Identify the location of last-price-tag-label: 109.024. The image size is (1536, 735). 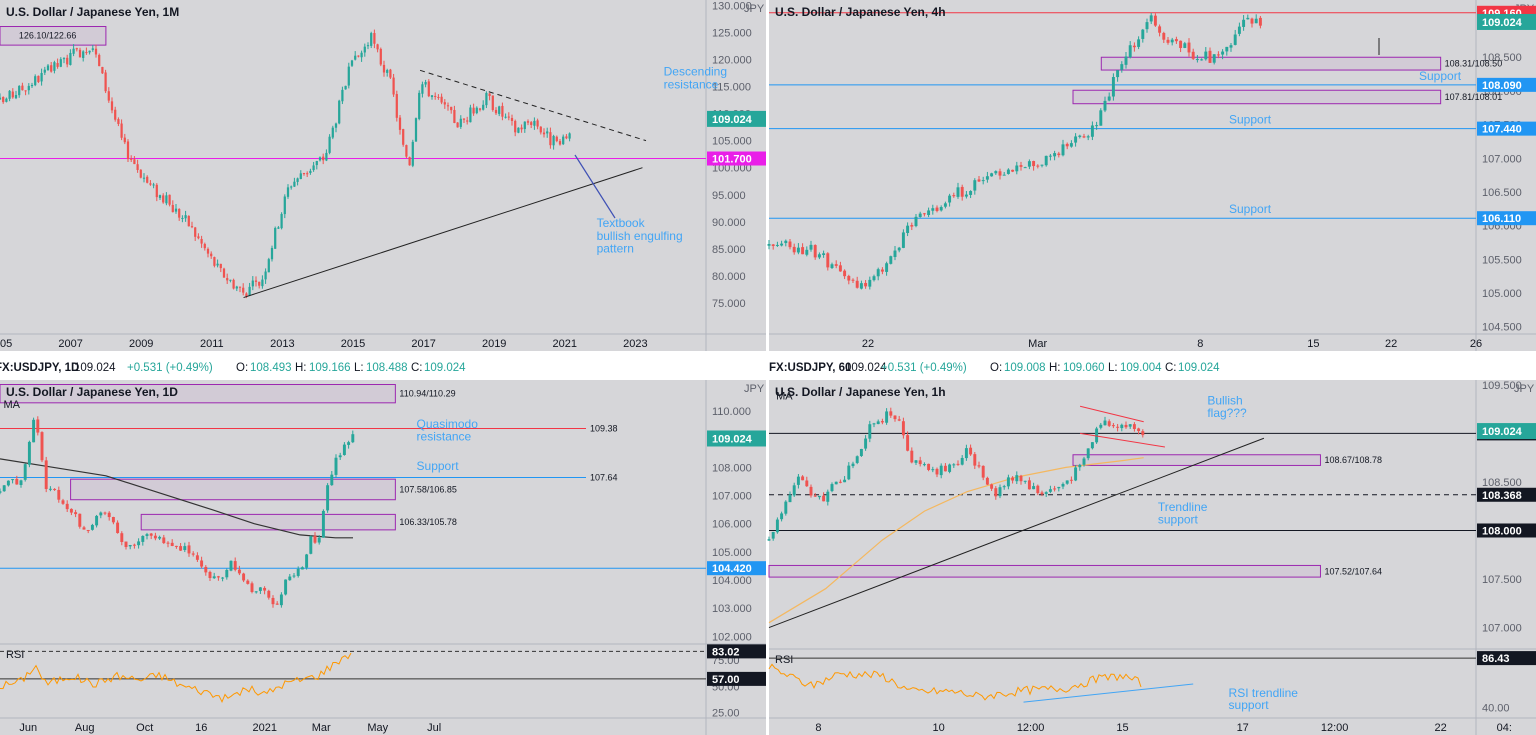
(732, 439).